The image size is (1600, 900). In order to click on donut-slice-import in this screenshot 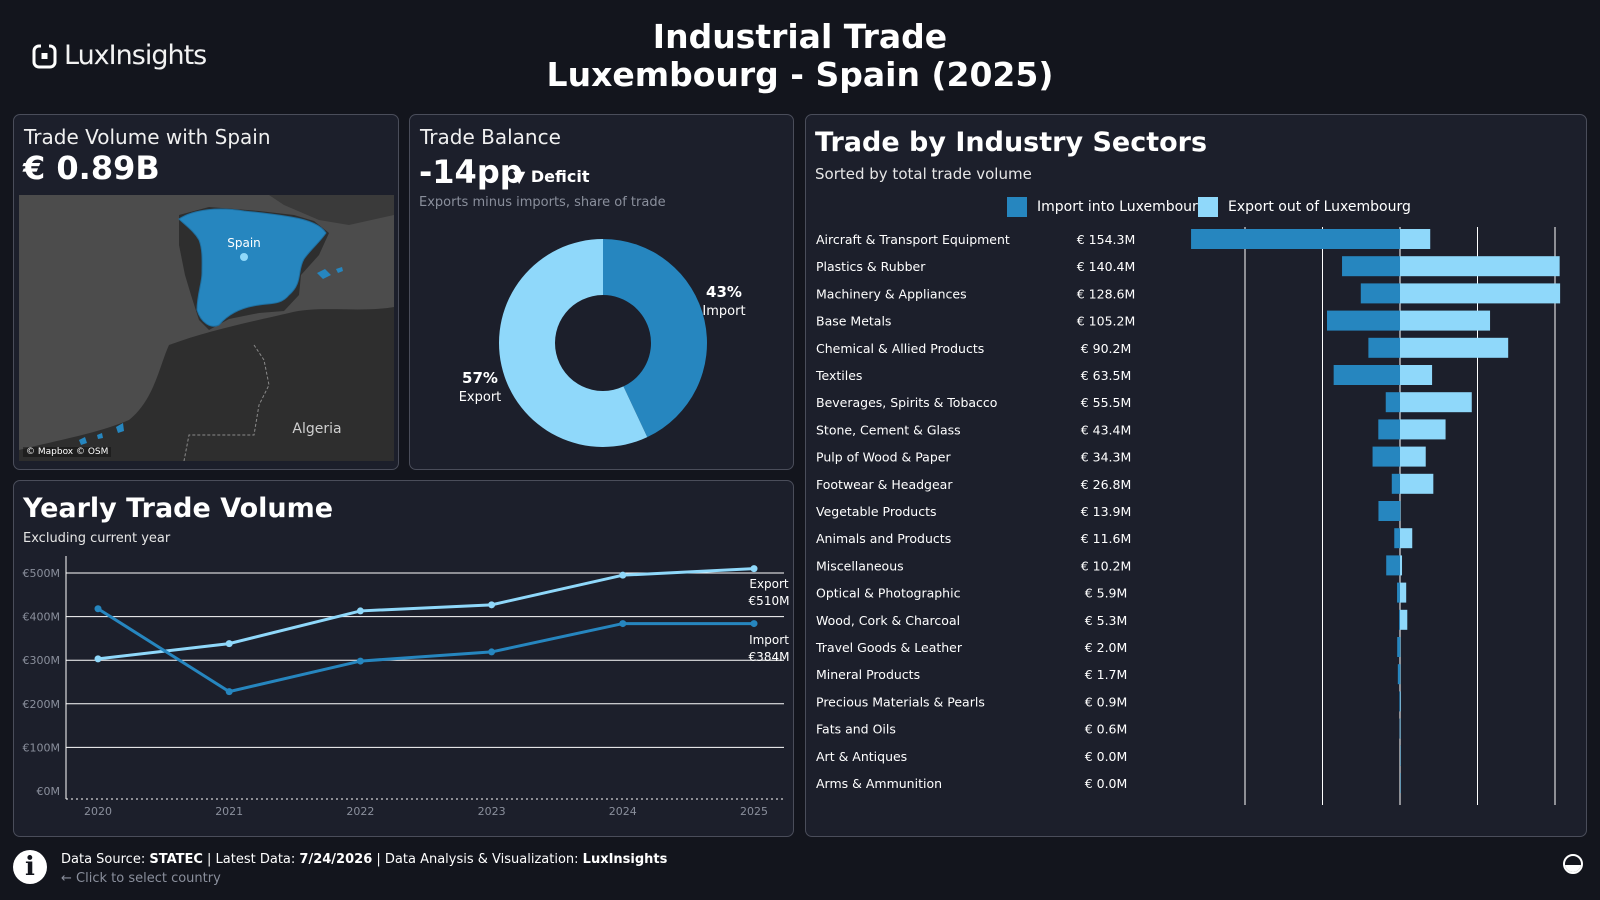, I will do `click(655, 338)`.